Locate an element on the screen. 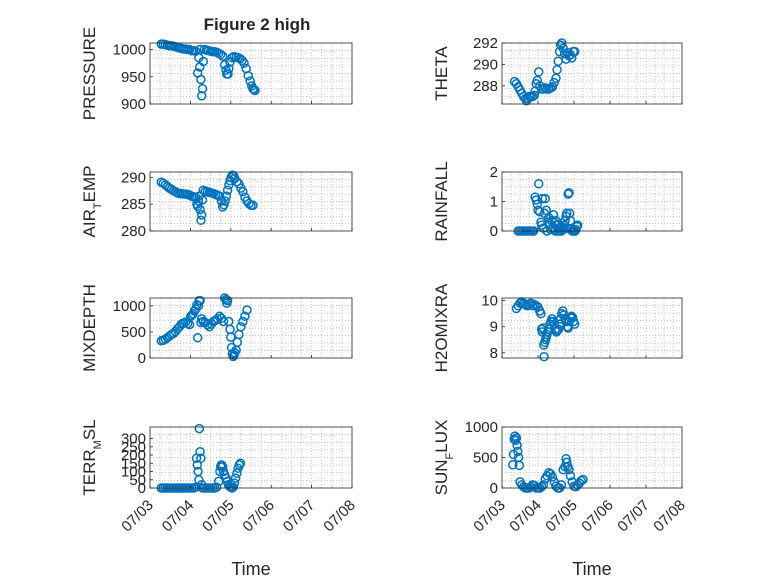 The height and width of the screenshot is (583, 778). y-tick-label: 500 is located at coordinates (485, 458).